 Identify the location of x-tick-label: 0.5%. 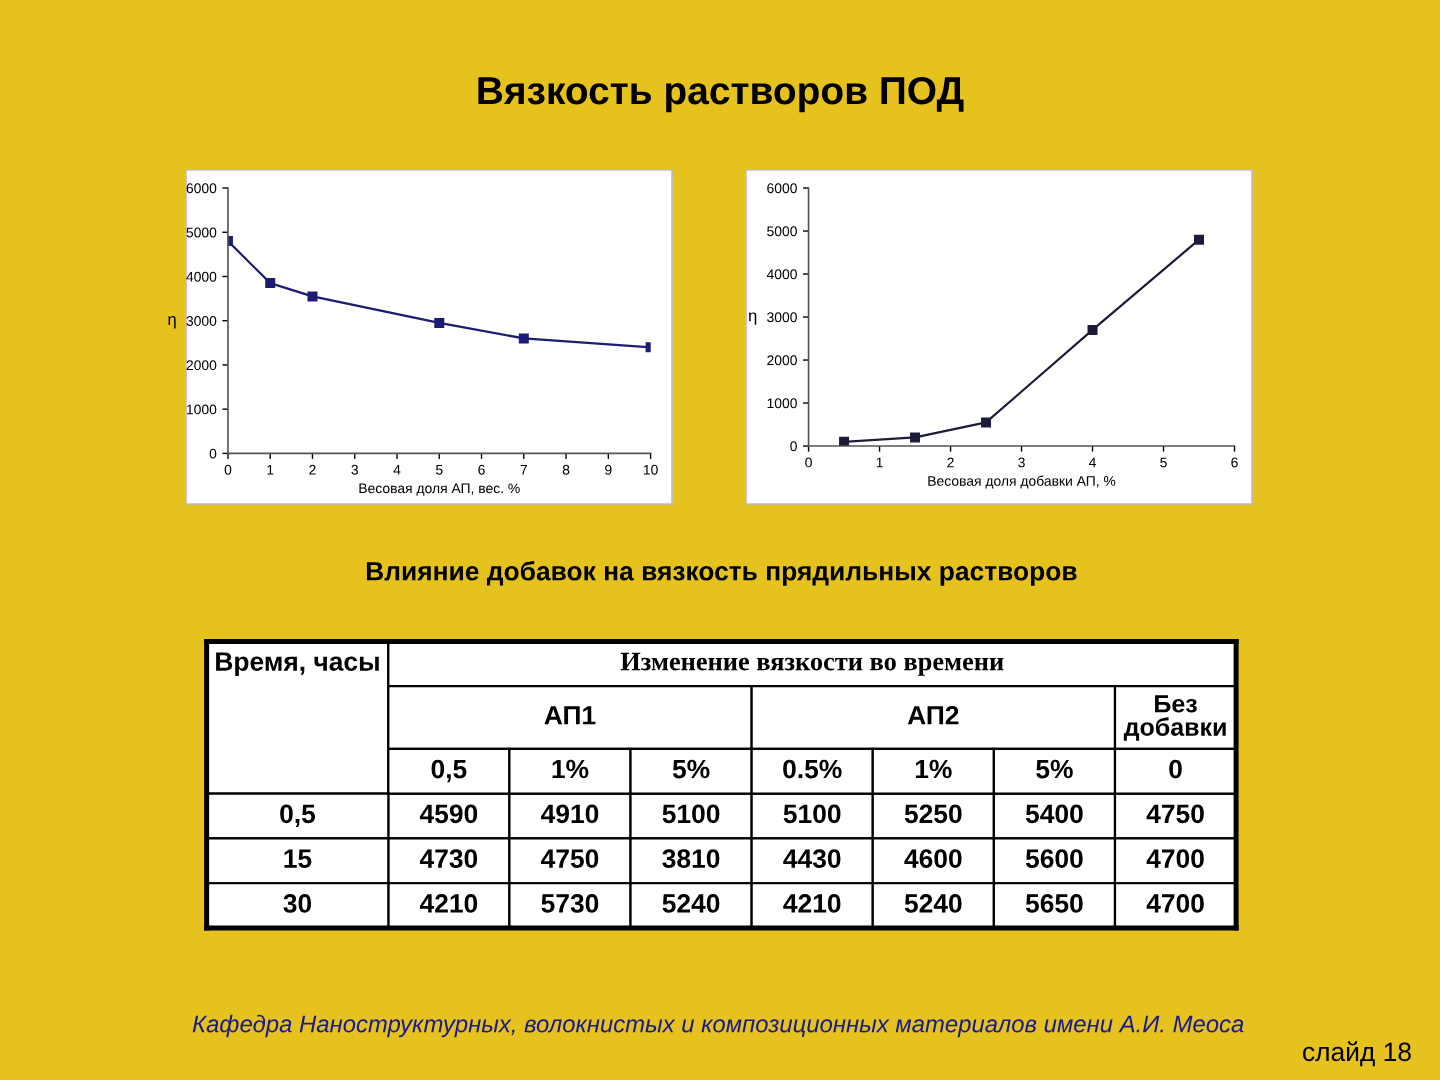
(812, 769).